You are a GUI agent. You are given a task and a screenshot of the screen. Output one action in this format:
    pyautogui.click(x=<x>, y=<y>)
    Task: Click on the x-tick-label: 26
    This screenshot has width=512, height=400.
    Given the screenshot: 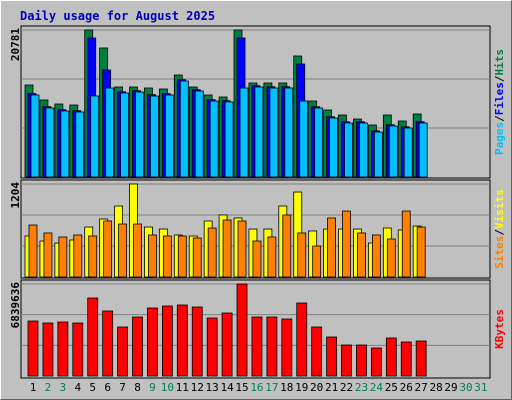 What is the action you would take?
    pyautogui.click(x=406, y=387)
    